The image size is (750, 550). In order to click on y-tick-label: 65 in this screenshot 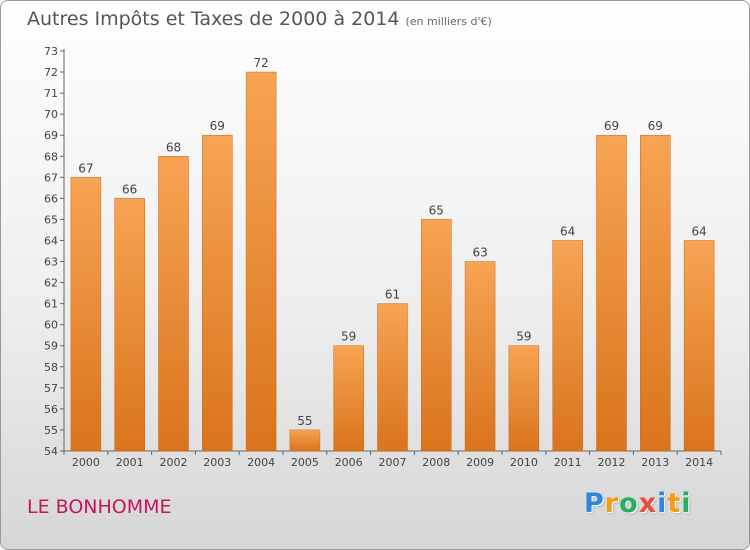, I will do `click(51, 219)`.